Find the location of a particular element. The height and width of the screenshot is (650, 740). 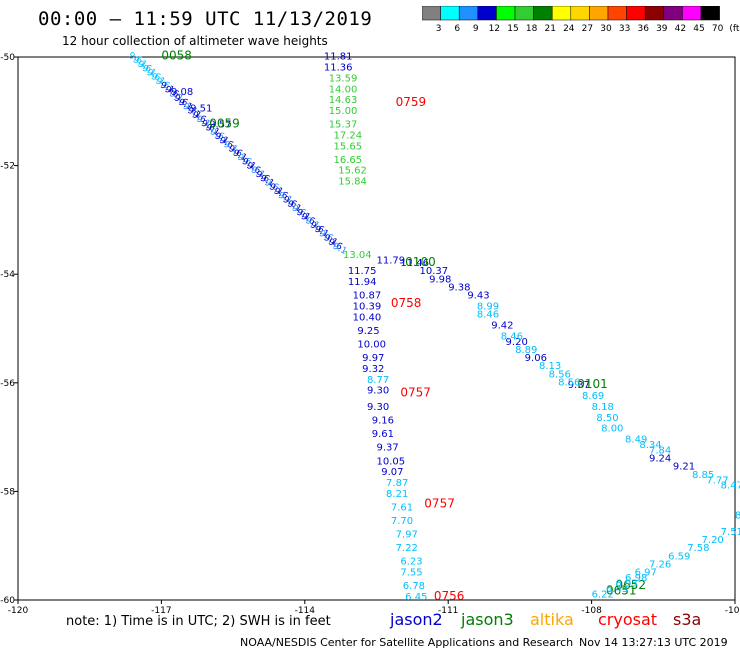

wave-height-value: 7.51 is located at coordinates (730, 532).